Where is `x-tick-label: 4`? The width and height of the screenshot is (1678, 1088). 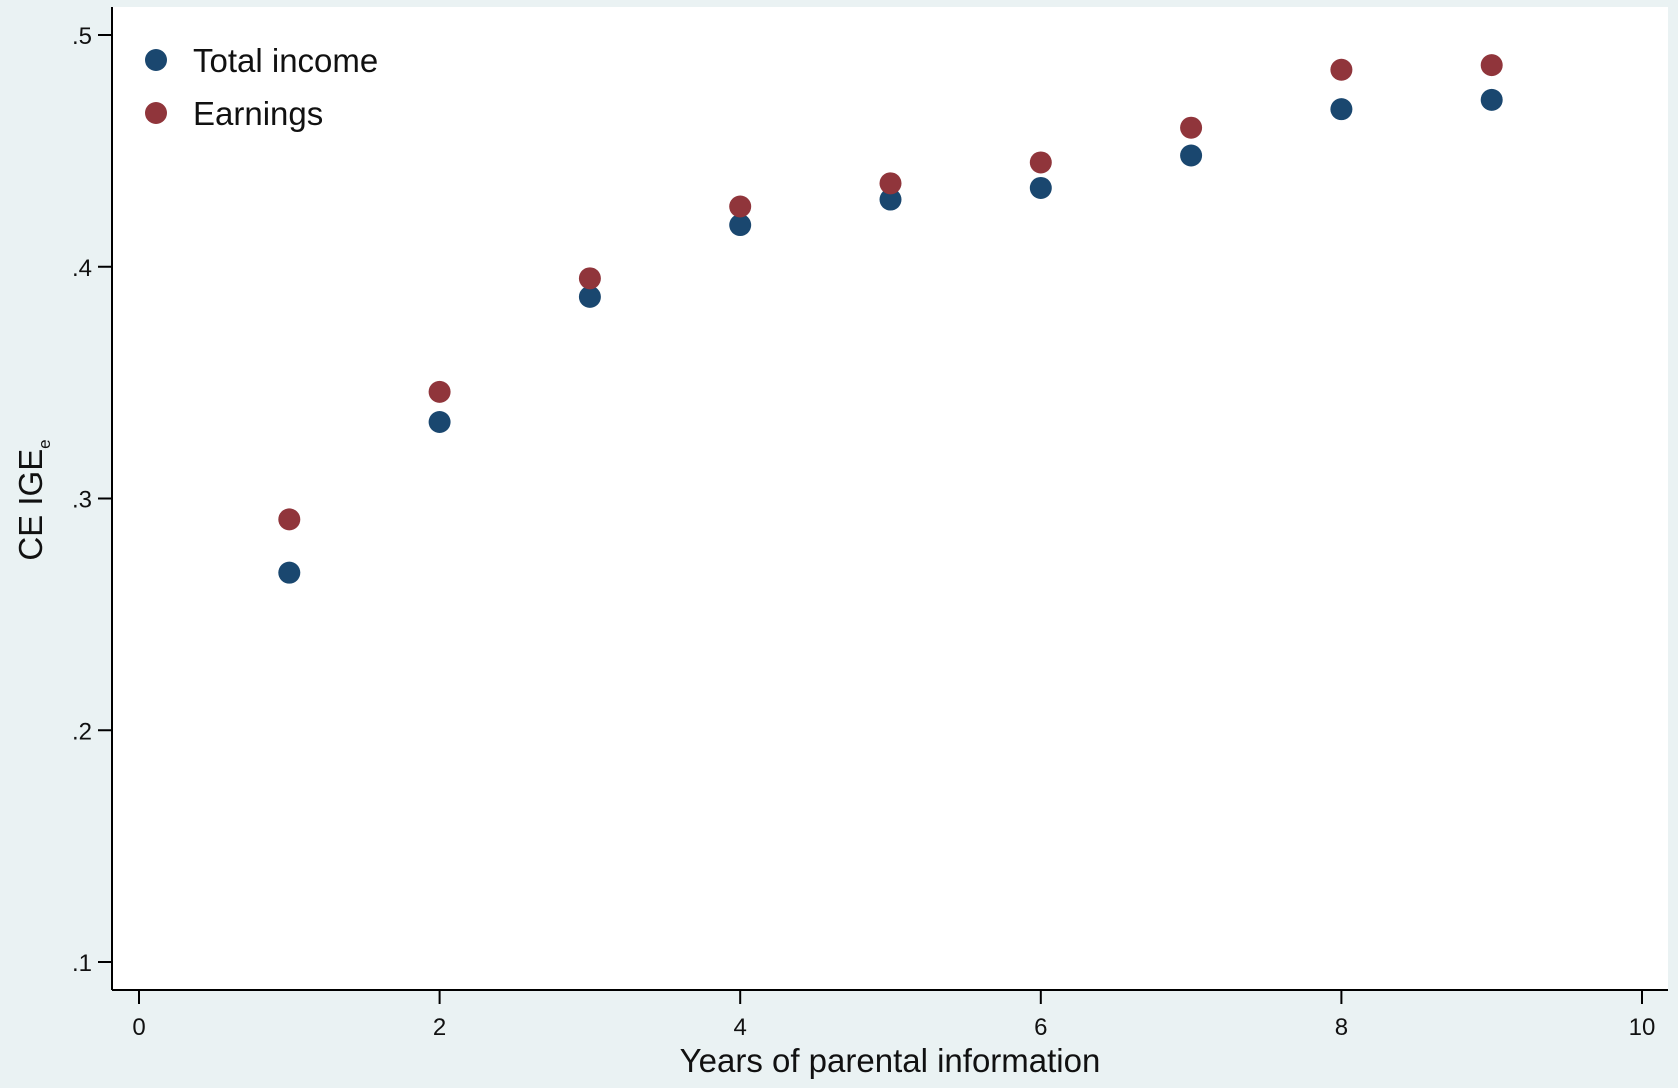
x-tick-label: 4 is located at coordinates (740, 1027).